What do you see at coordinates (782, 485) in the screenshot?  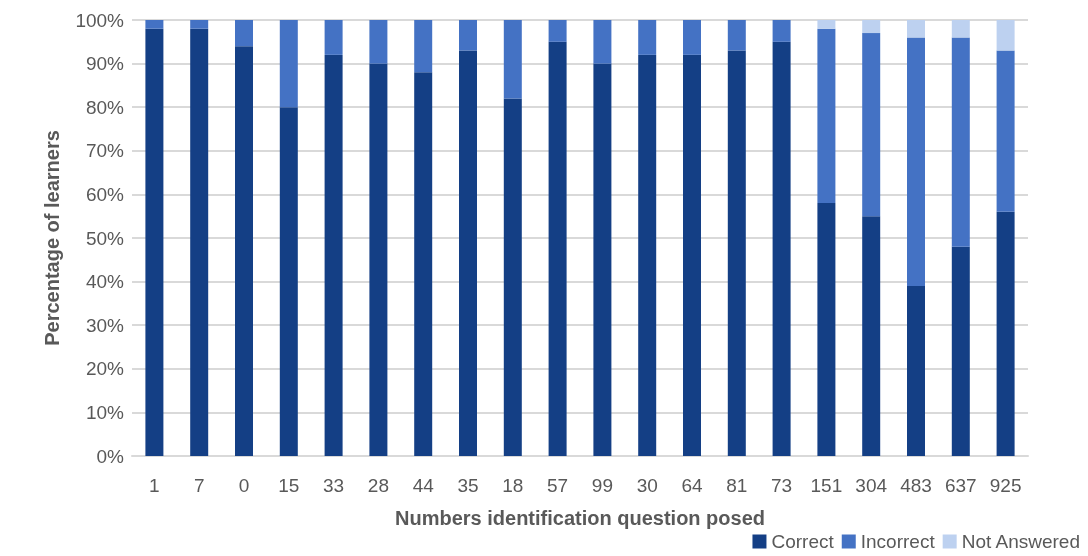 I see `x-tick-label: 73` at bounding box center [782, 485].